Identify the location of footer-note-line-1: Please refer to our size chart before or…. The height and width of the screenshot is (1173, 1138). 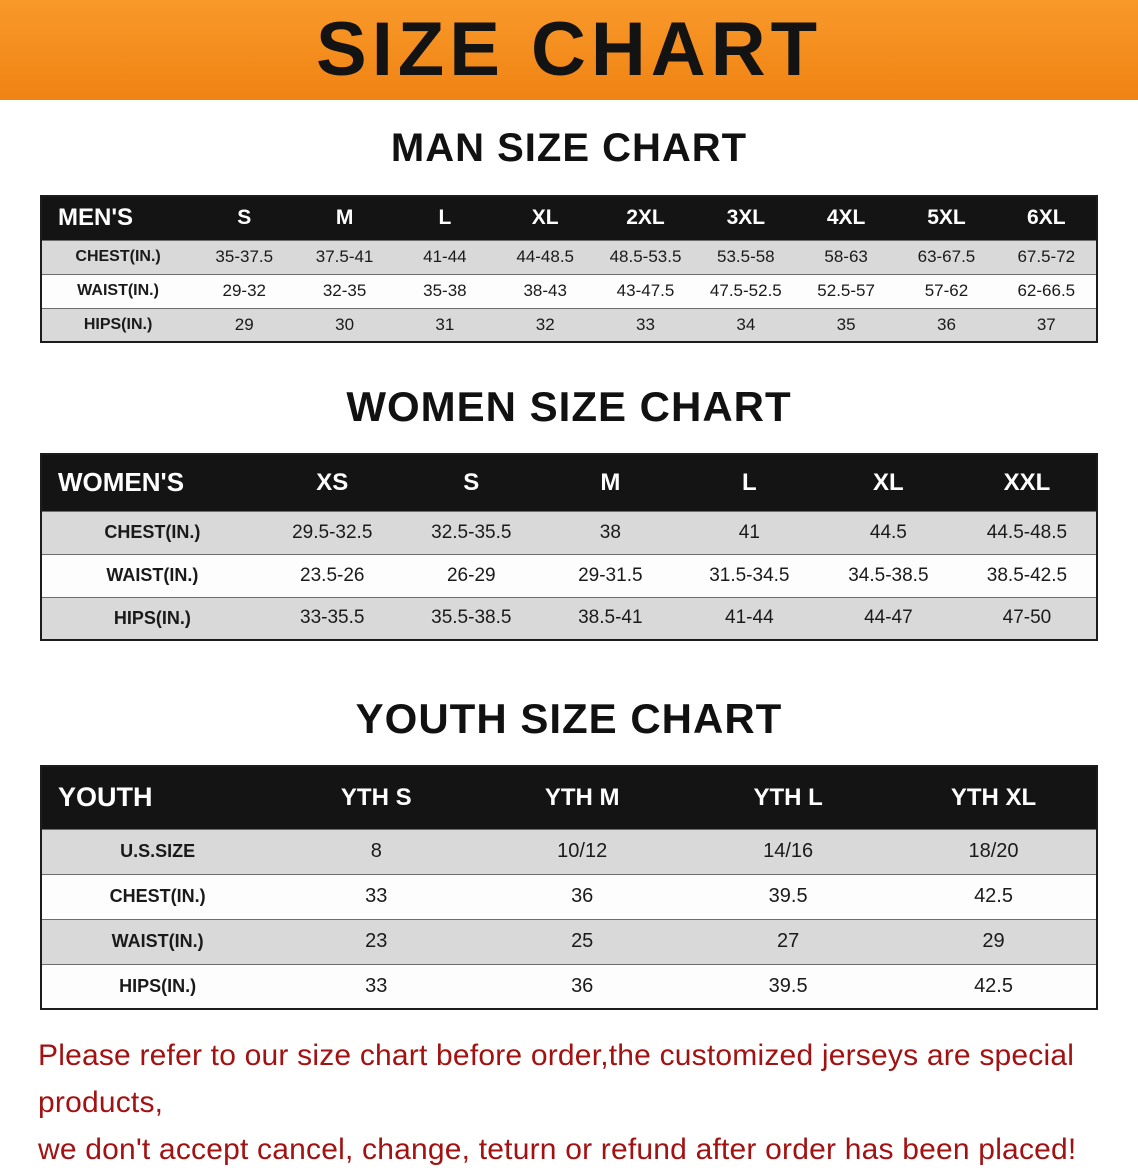
(556, 1079).